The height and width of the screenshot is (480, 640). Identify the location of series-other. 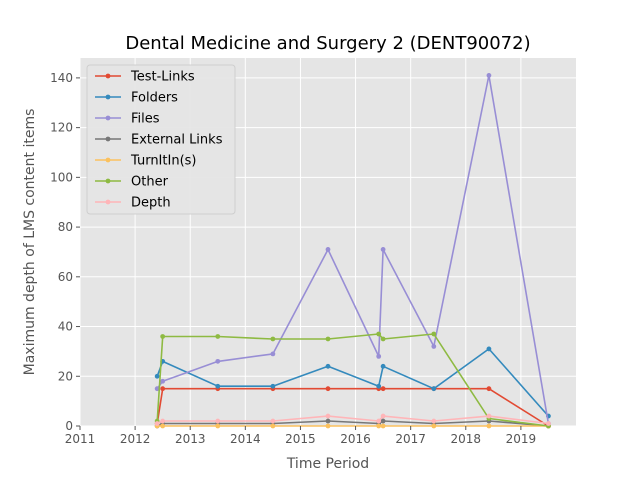
(352, 380).